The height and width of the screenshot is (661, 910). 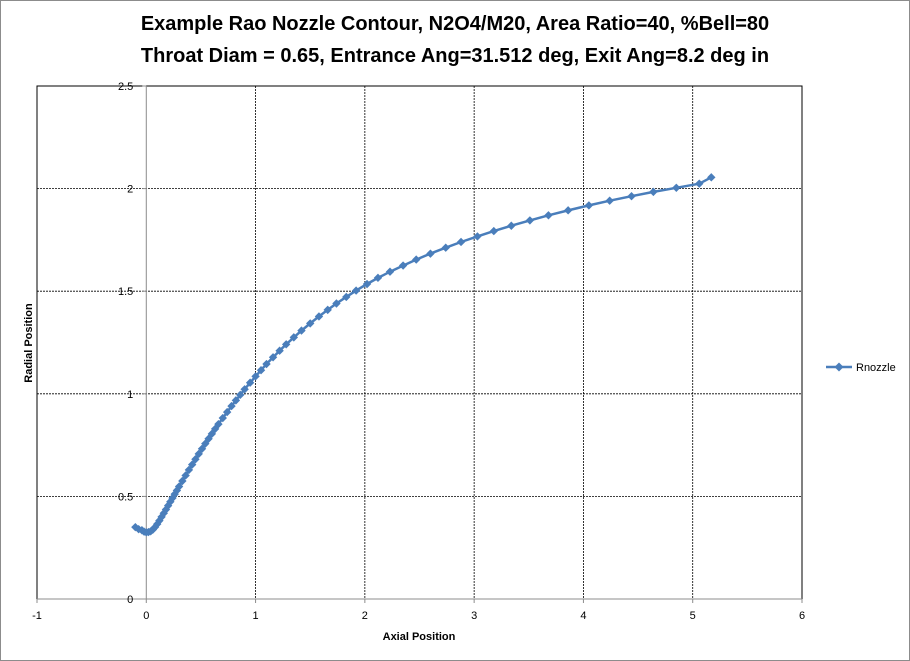 What do you see at coordinates (365, 616) in the screenshot?
I see `x-tick-label: 2` at bounding box center [365, 616].